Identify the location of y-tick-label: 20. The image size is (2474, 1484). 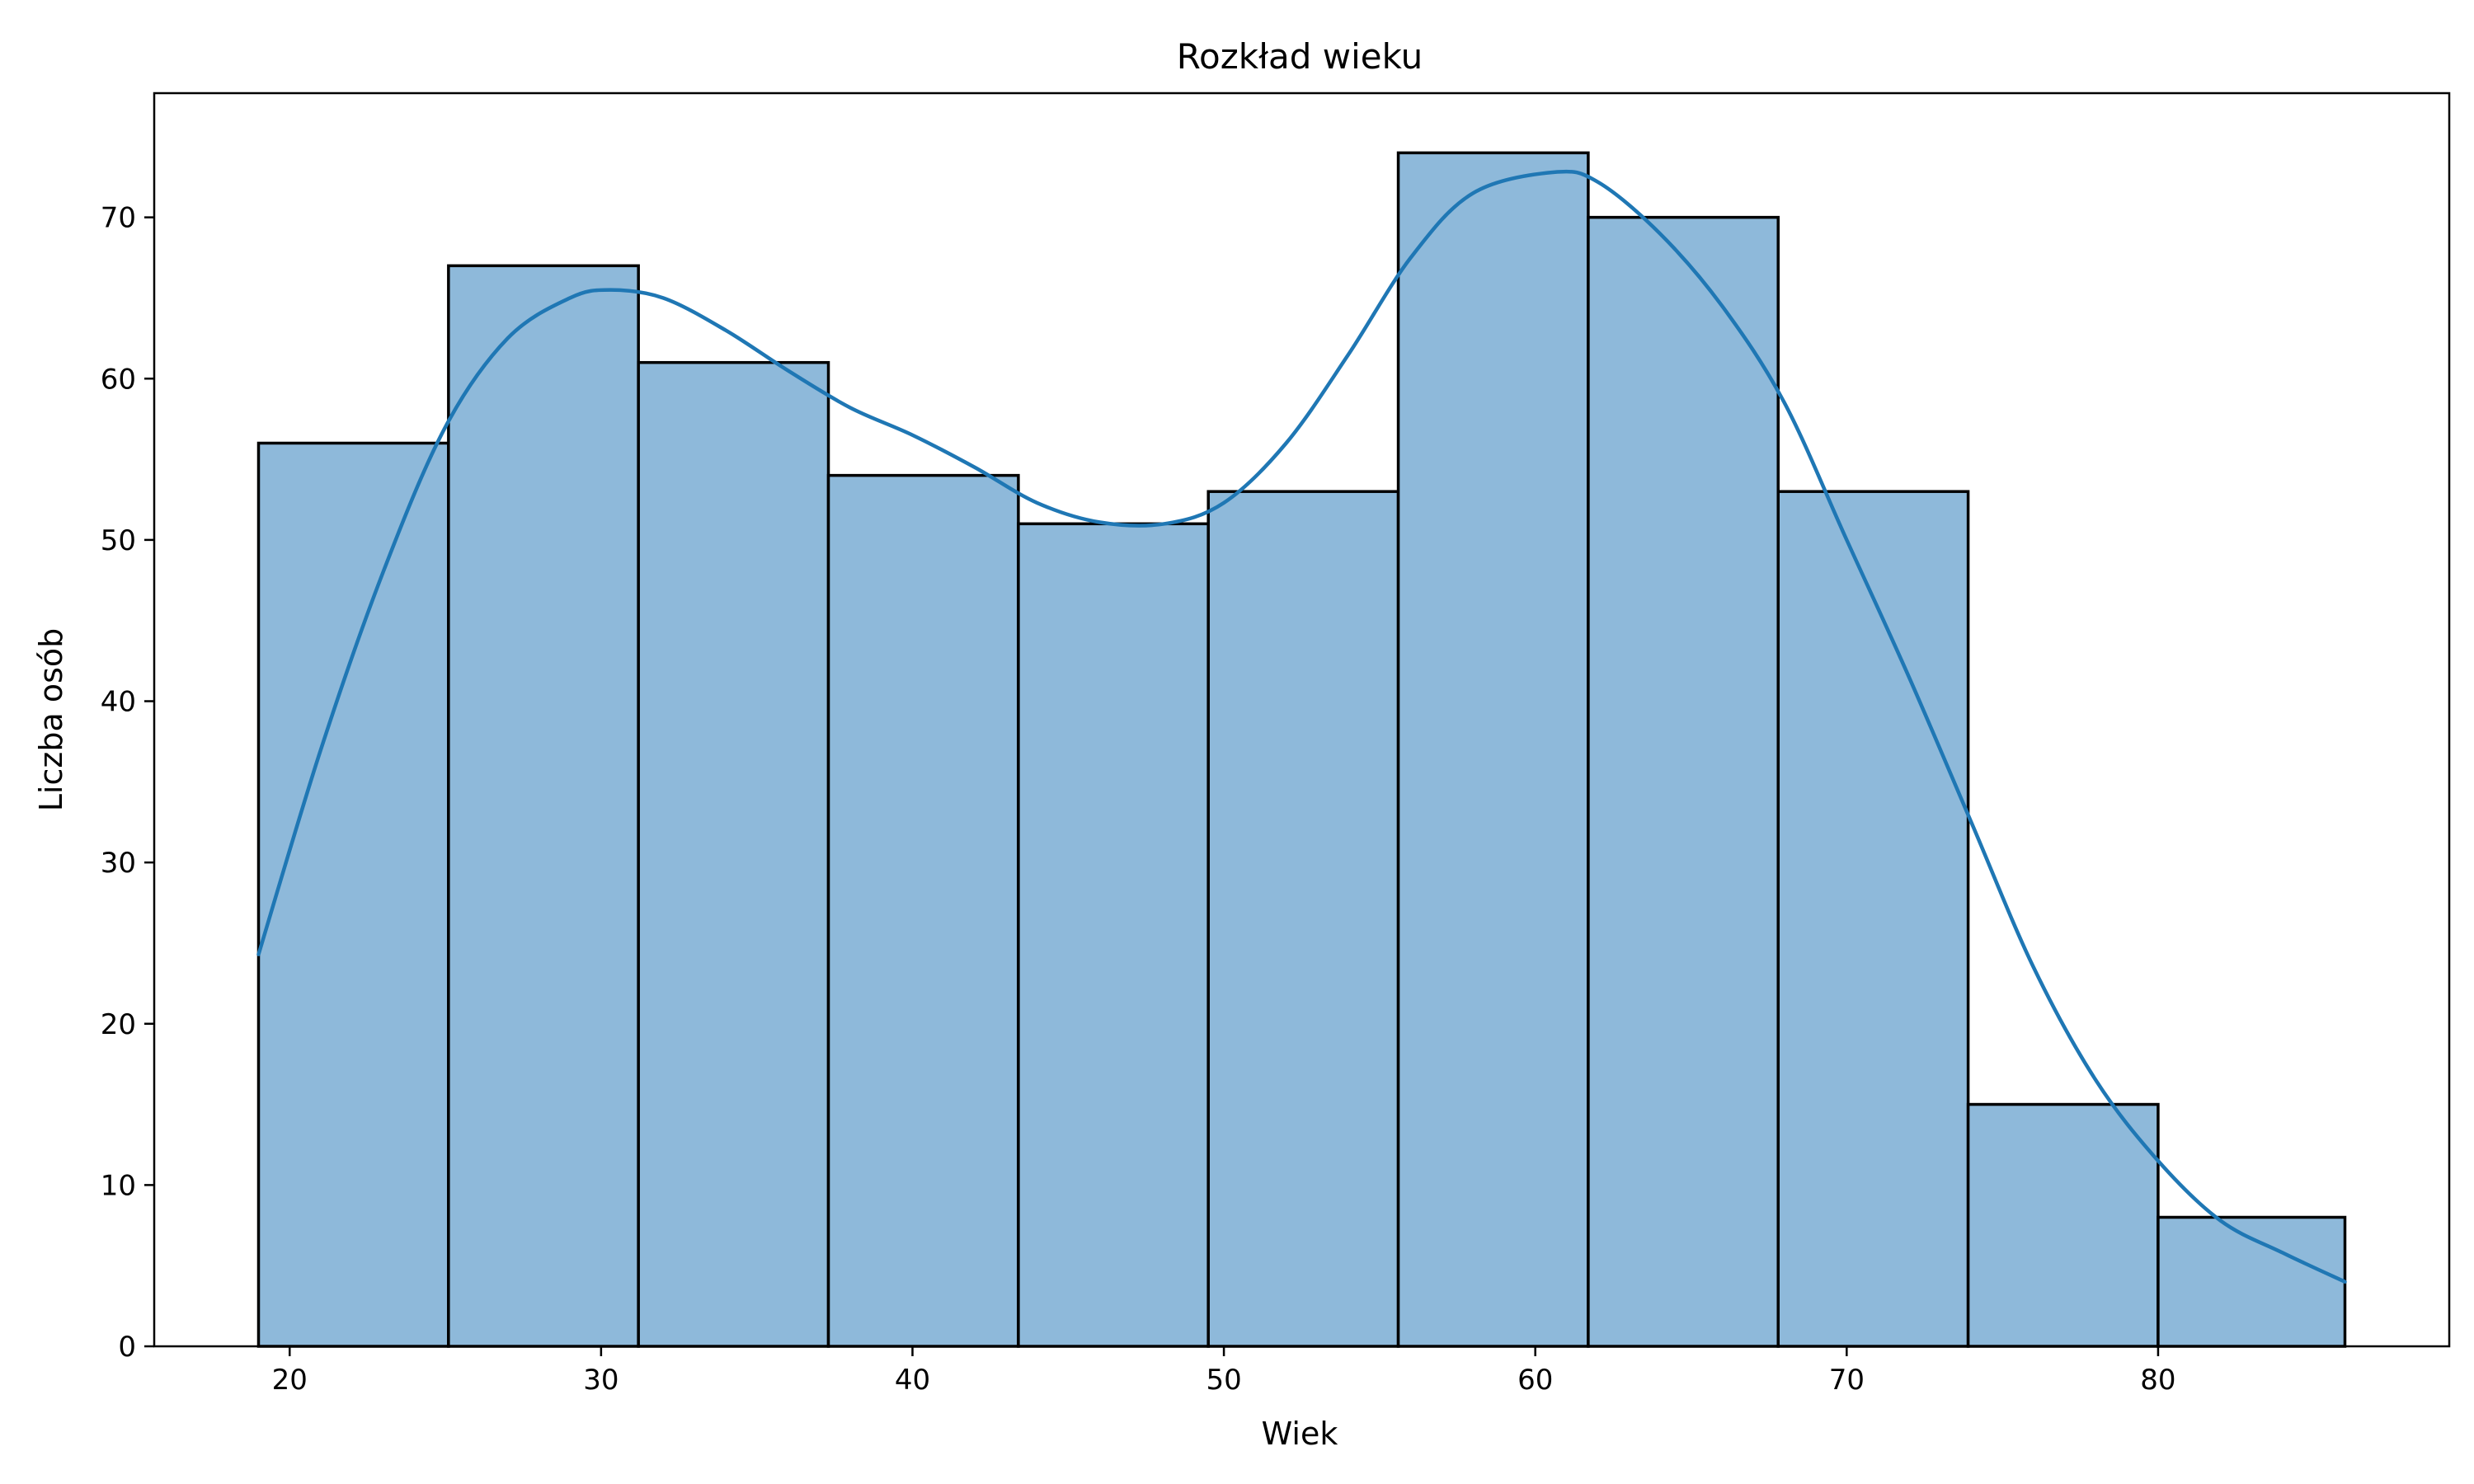
(118, 1024).